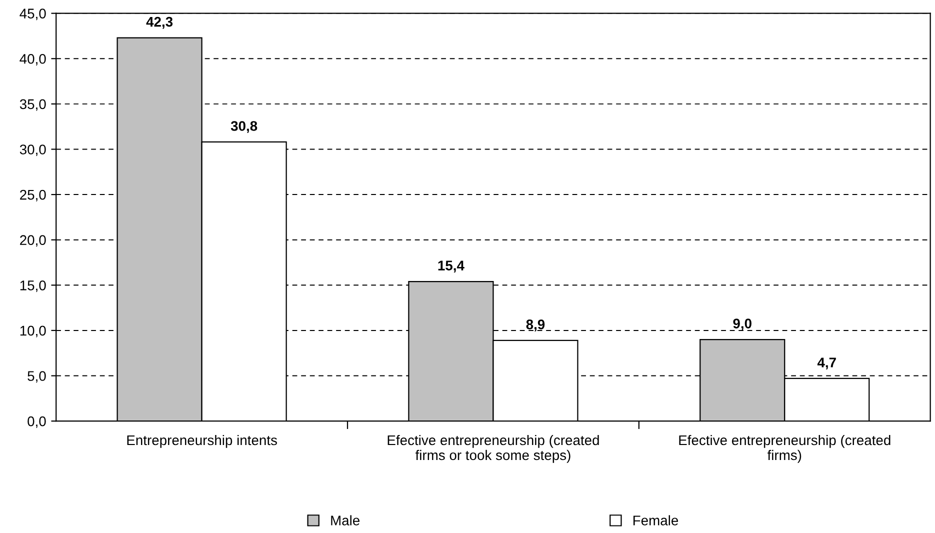 The height and width of the screenshot is (533, 935). Describe the element at coordinates (33, 14) in the screenshot. I see `y-tick-label: 45,0` at that location.